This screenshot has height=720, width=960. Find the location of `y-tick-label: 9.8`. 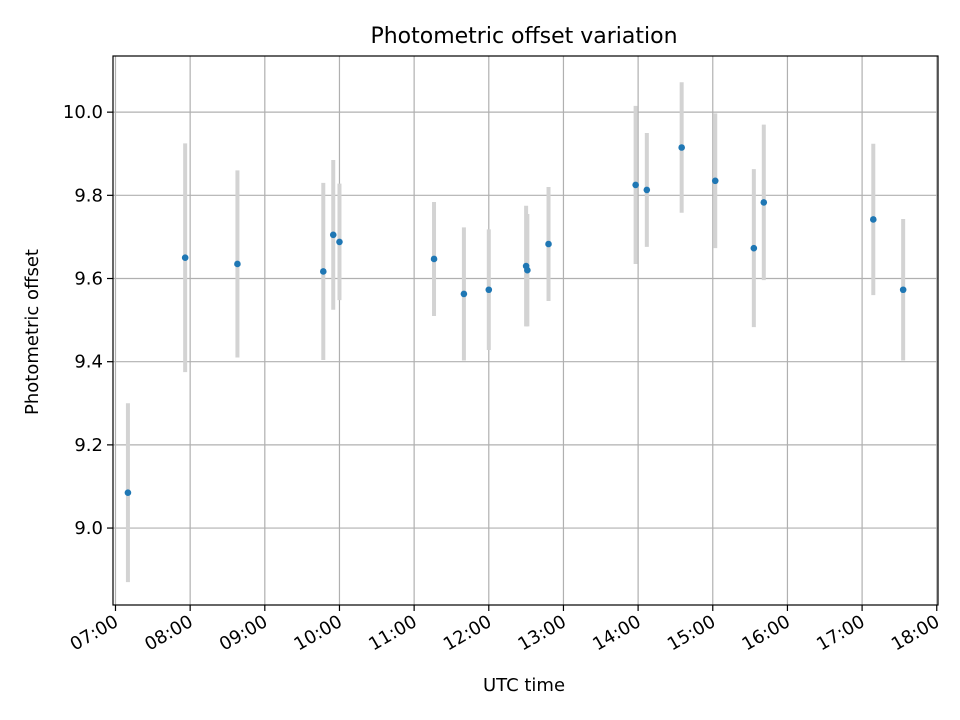

y-tick-label: 9.8 is located at coordinates (88, 195).